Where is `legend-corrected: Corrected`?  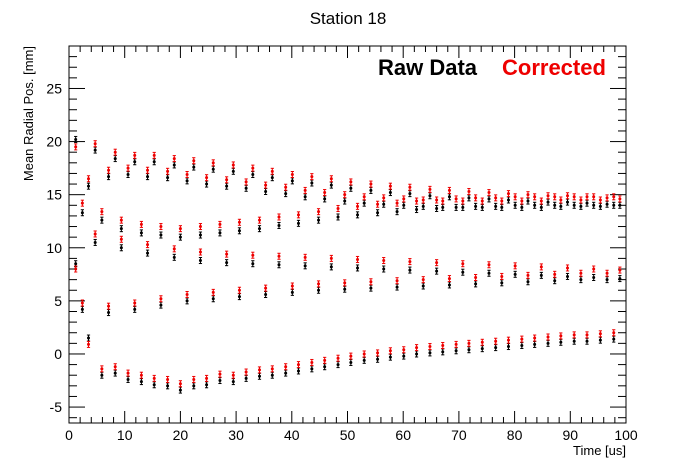 legend-corrected: Corrected is located at coordinates (554, 67).